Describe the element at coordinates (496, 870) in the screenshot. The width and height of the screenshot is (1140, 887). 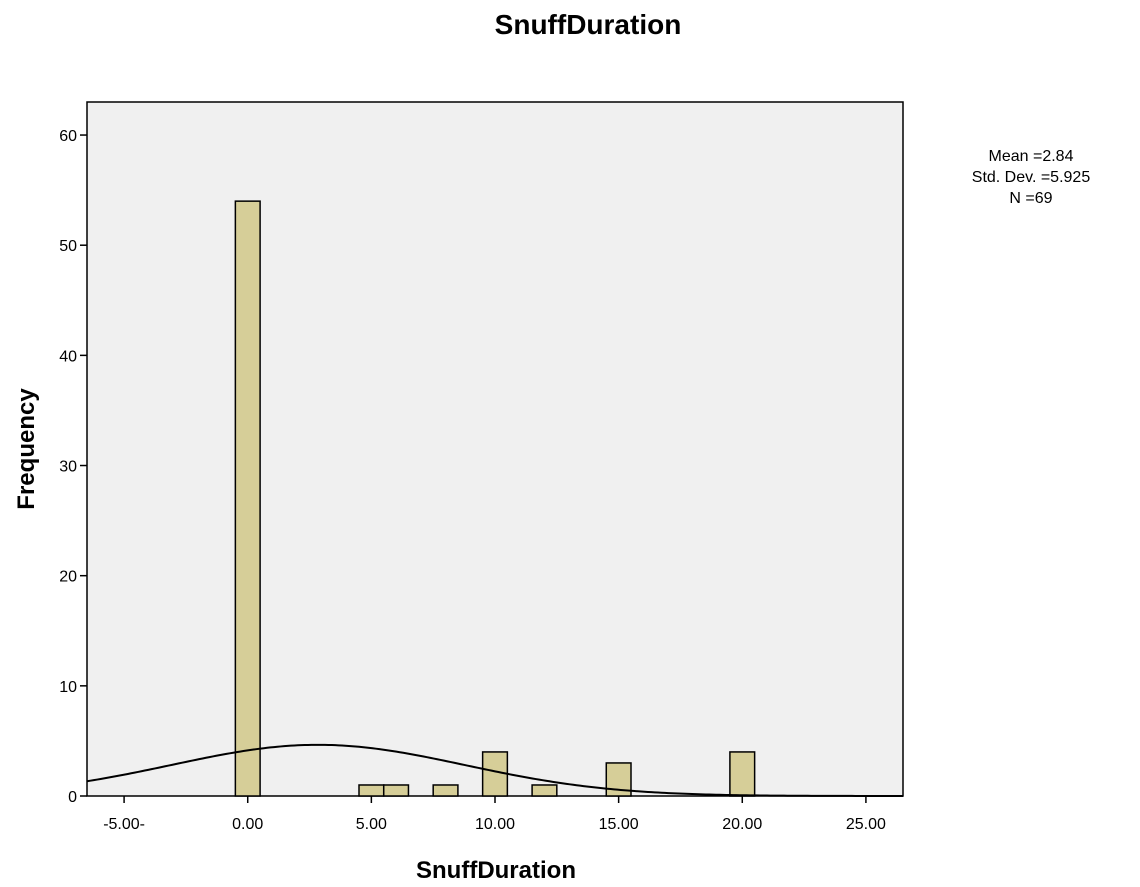
I see `x-axis-title: SnuffDuration` at that location.